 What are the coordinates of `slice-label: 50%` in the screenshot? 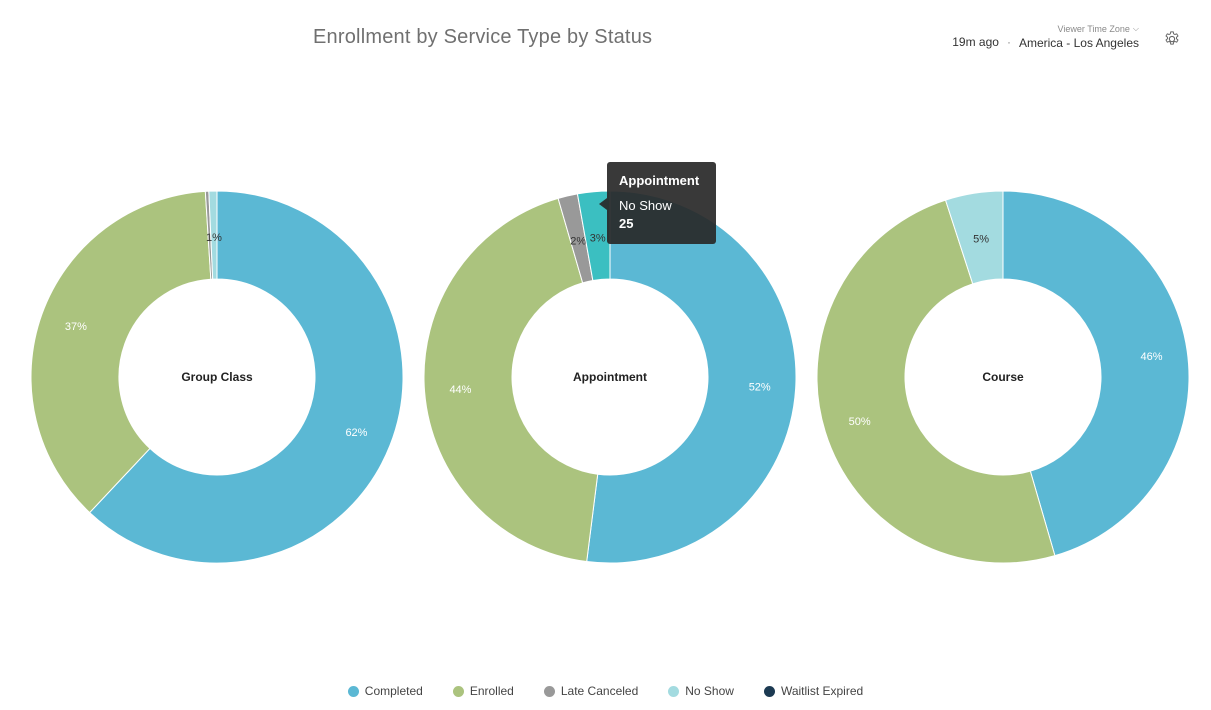 It's located at (860, 422).